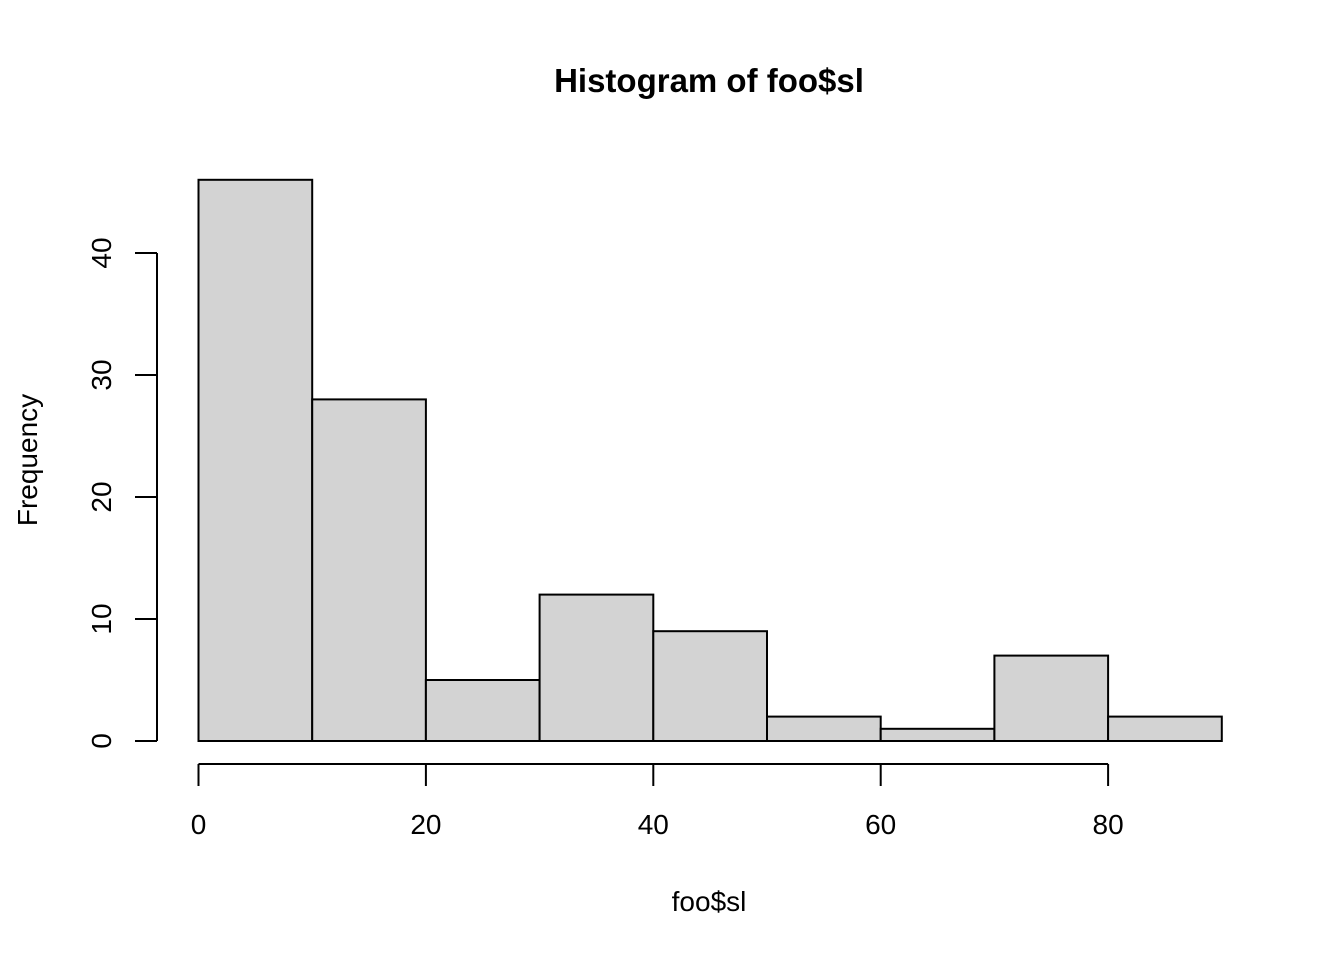 The width and height of the screenshot is (1344, 965). Describe the element at coordinates (653, 824) in the screenshot. I see `x-tick-label-40: 40` at that location.